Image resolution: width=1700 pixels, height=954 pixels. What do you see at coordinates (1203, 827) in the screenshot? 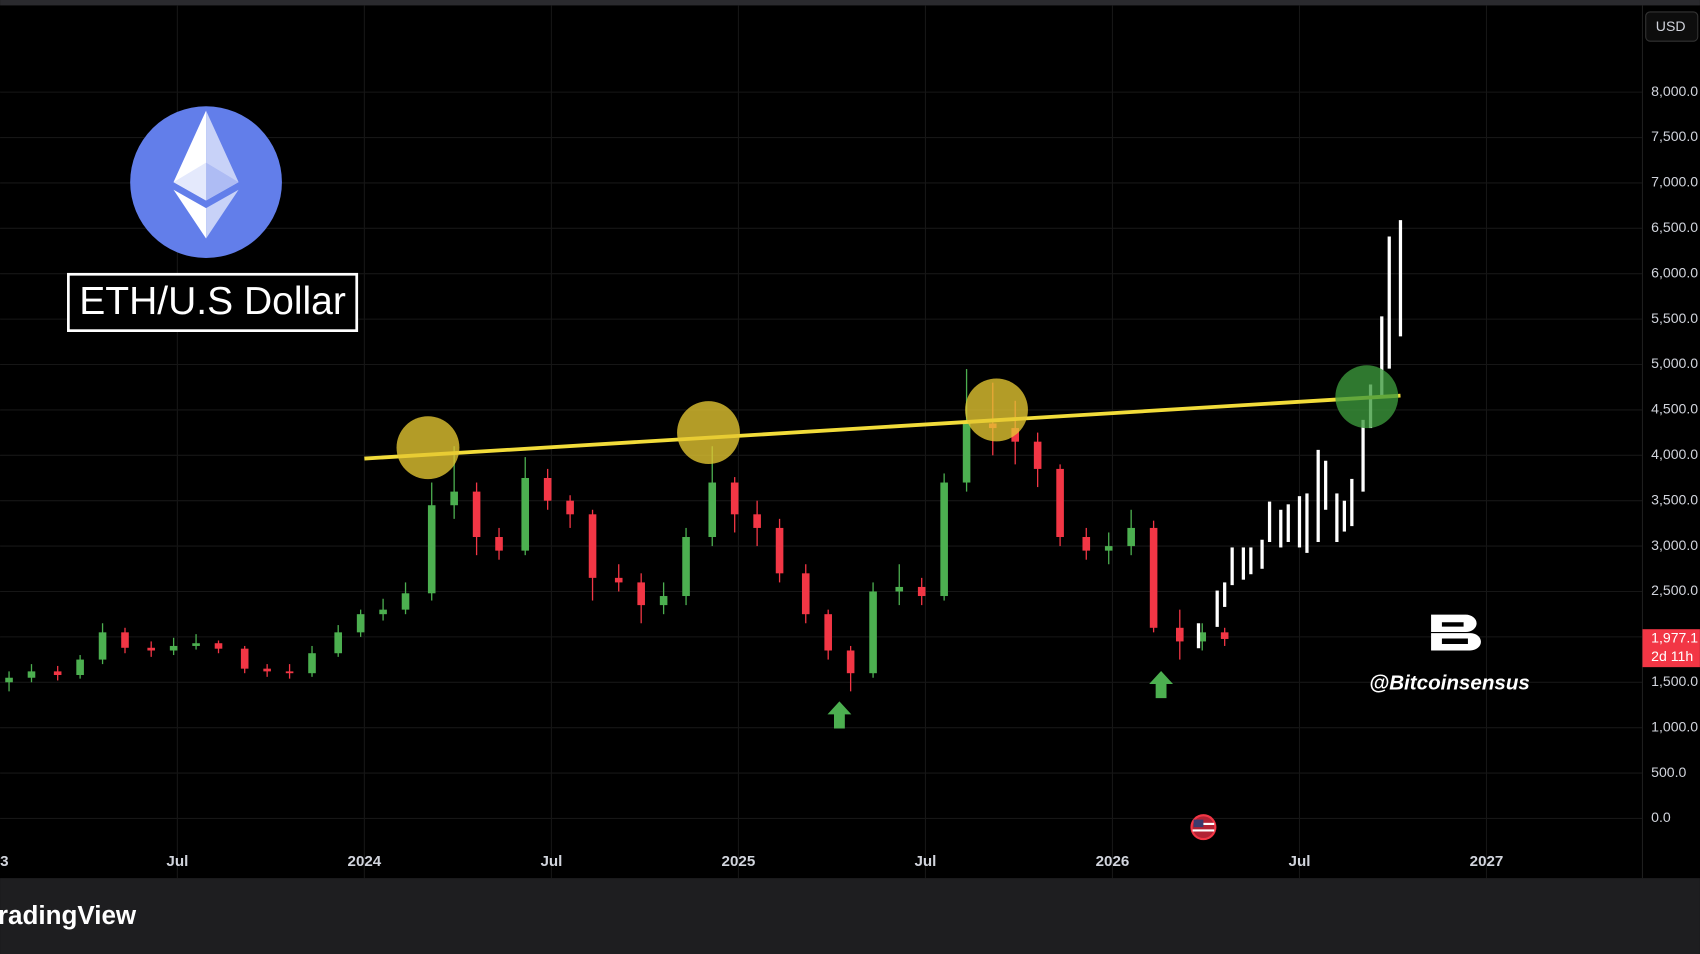
I see `event-marker` at bounding box center [1203, 827].